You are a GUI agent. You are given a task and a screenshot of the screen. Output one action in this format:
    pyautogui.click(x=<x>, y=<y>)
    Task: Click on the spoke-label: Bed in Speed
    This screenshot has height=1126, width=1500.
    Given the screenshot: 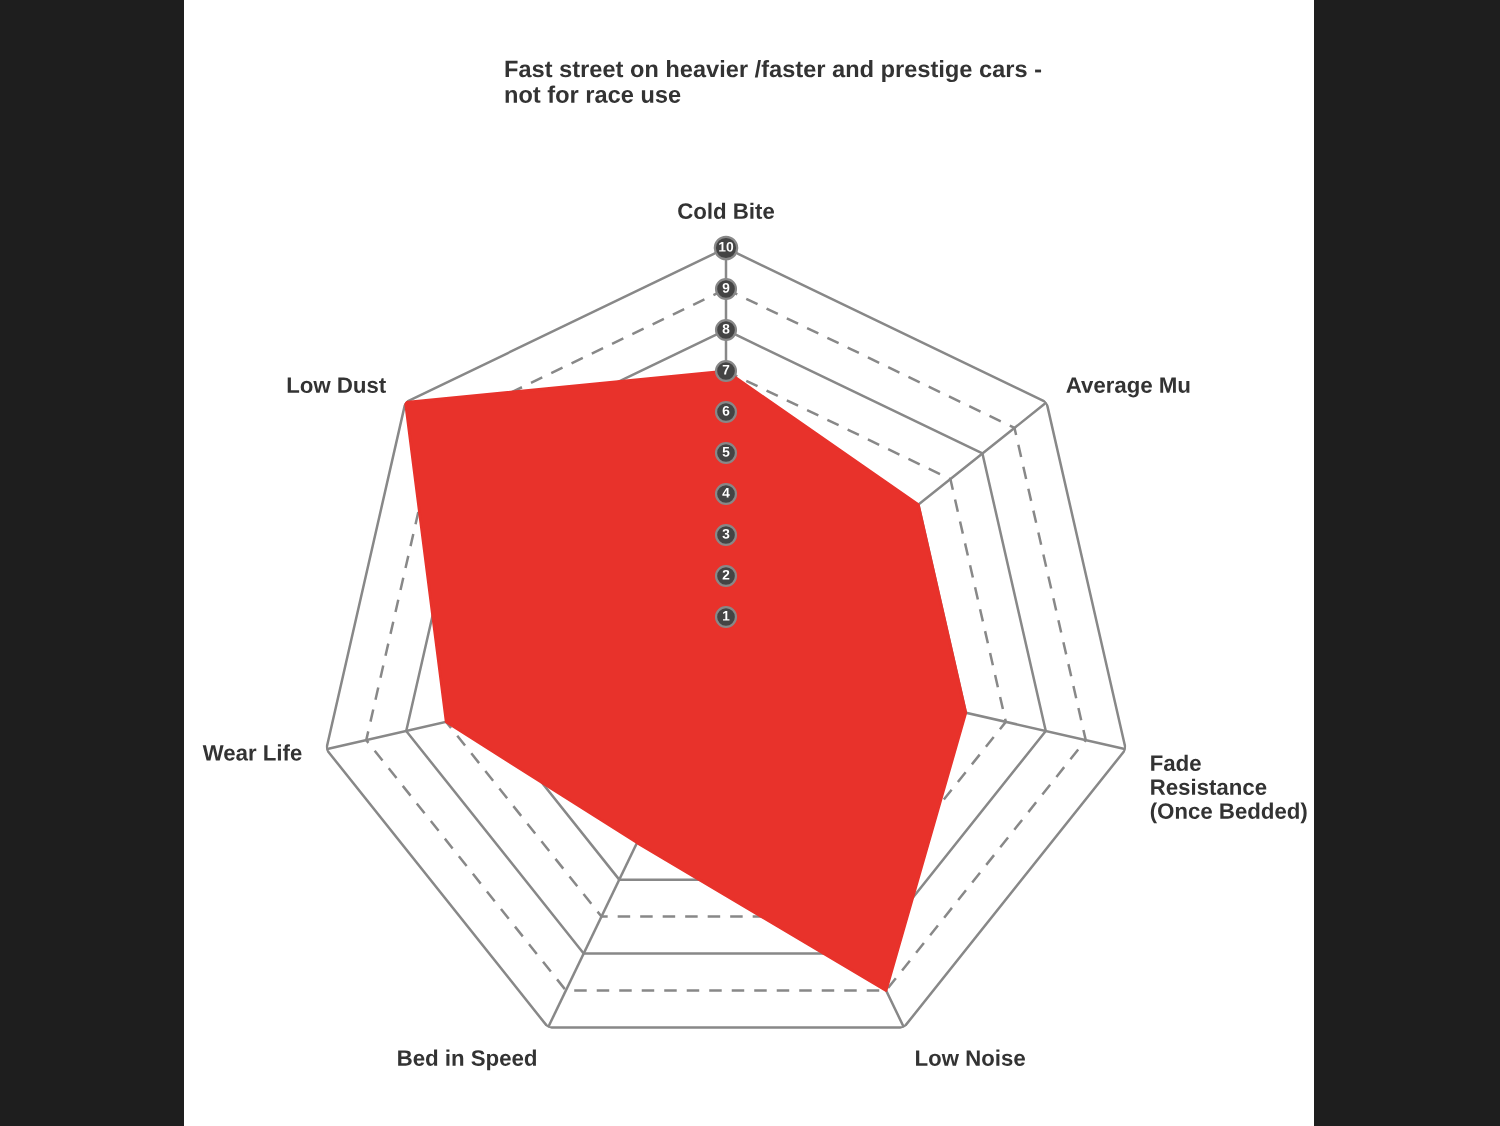 What is the action you would take?
    pyautogui.click(x=467, y=1060)
    